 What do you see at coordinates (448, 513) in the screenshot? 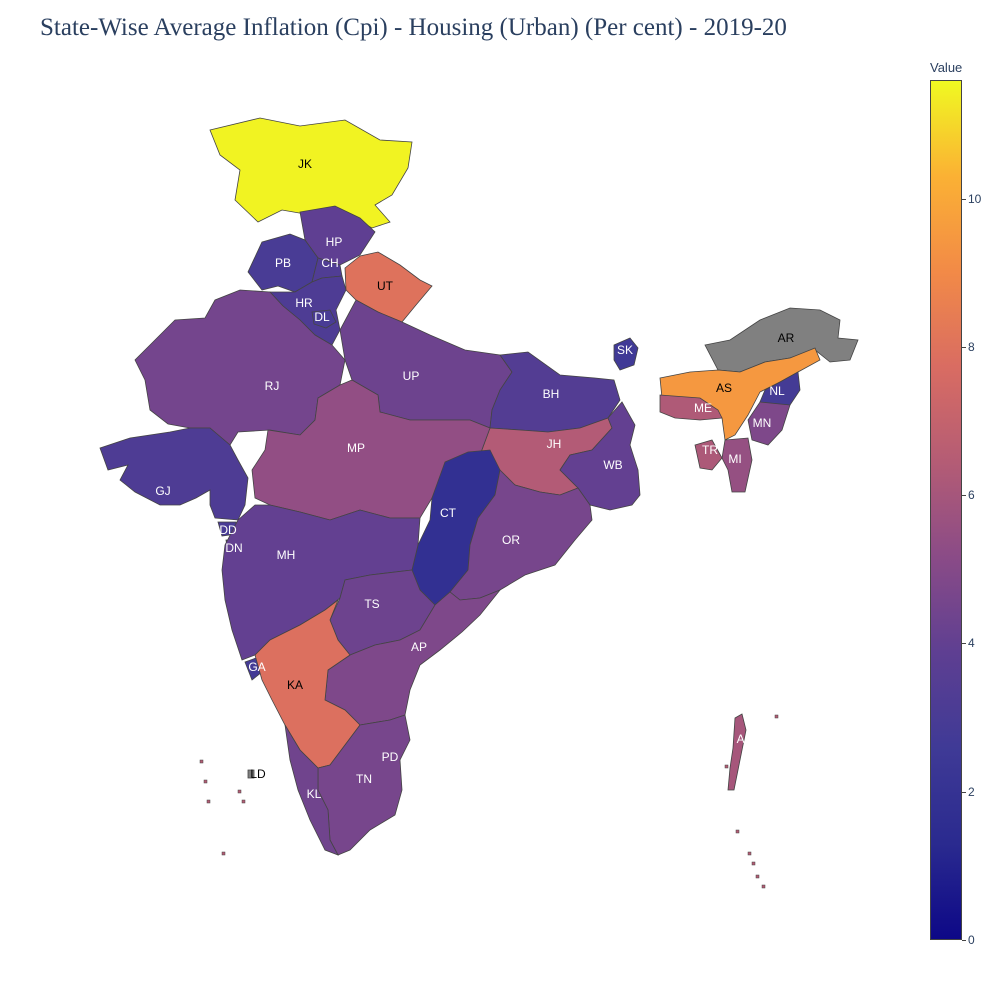
I see `region-label-ct: CT` at bounding box center [448, 513].